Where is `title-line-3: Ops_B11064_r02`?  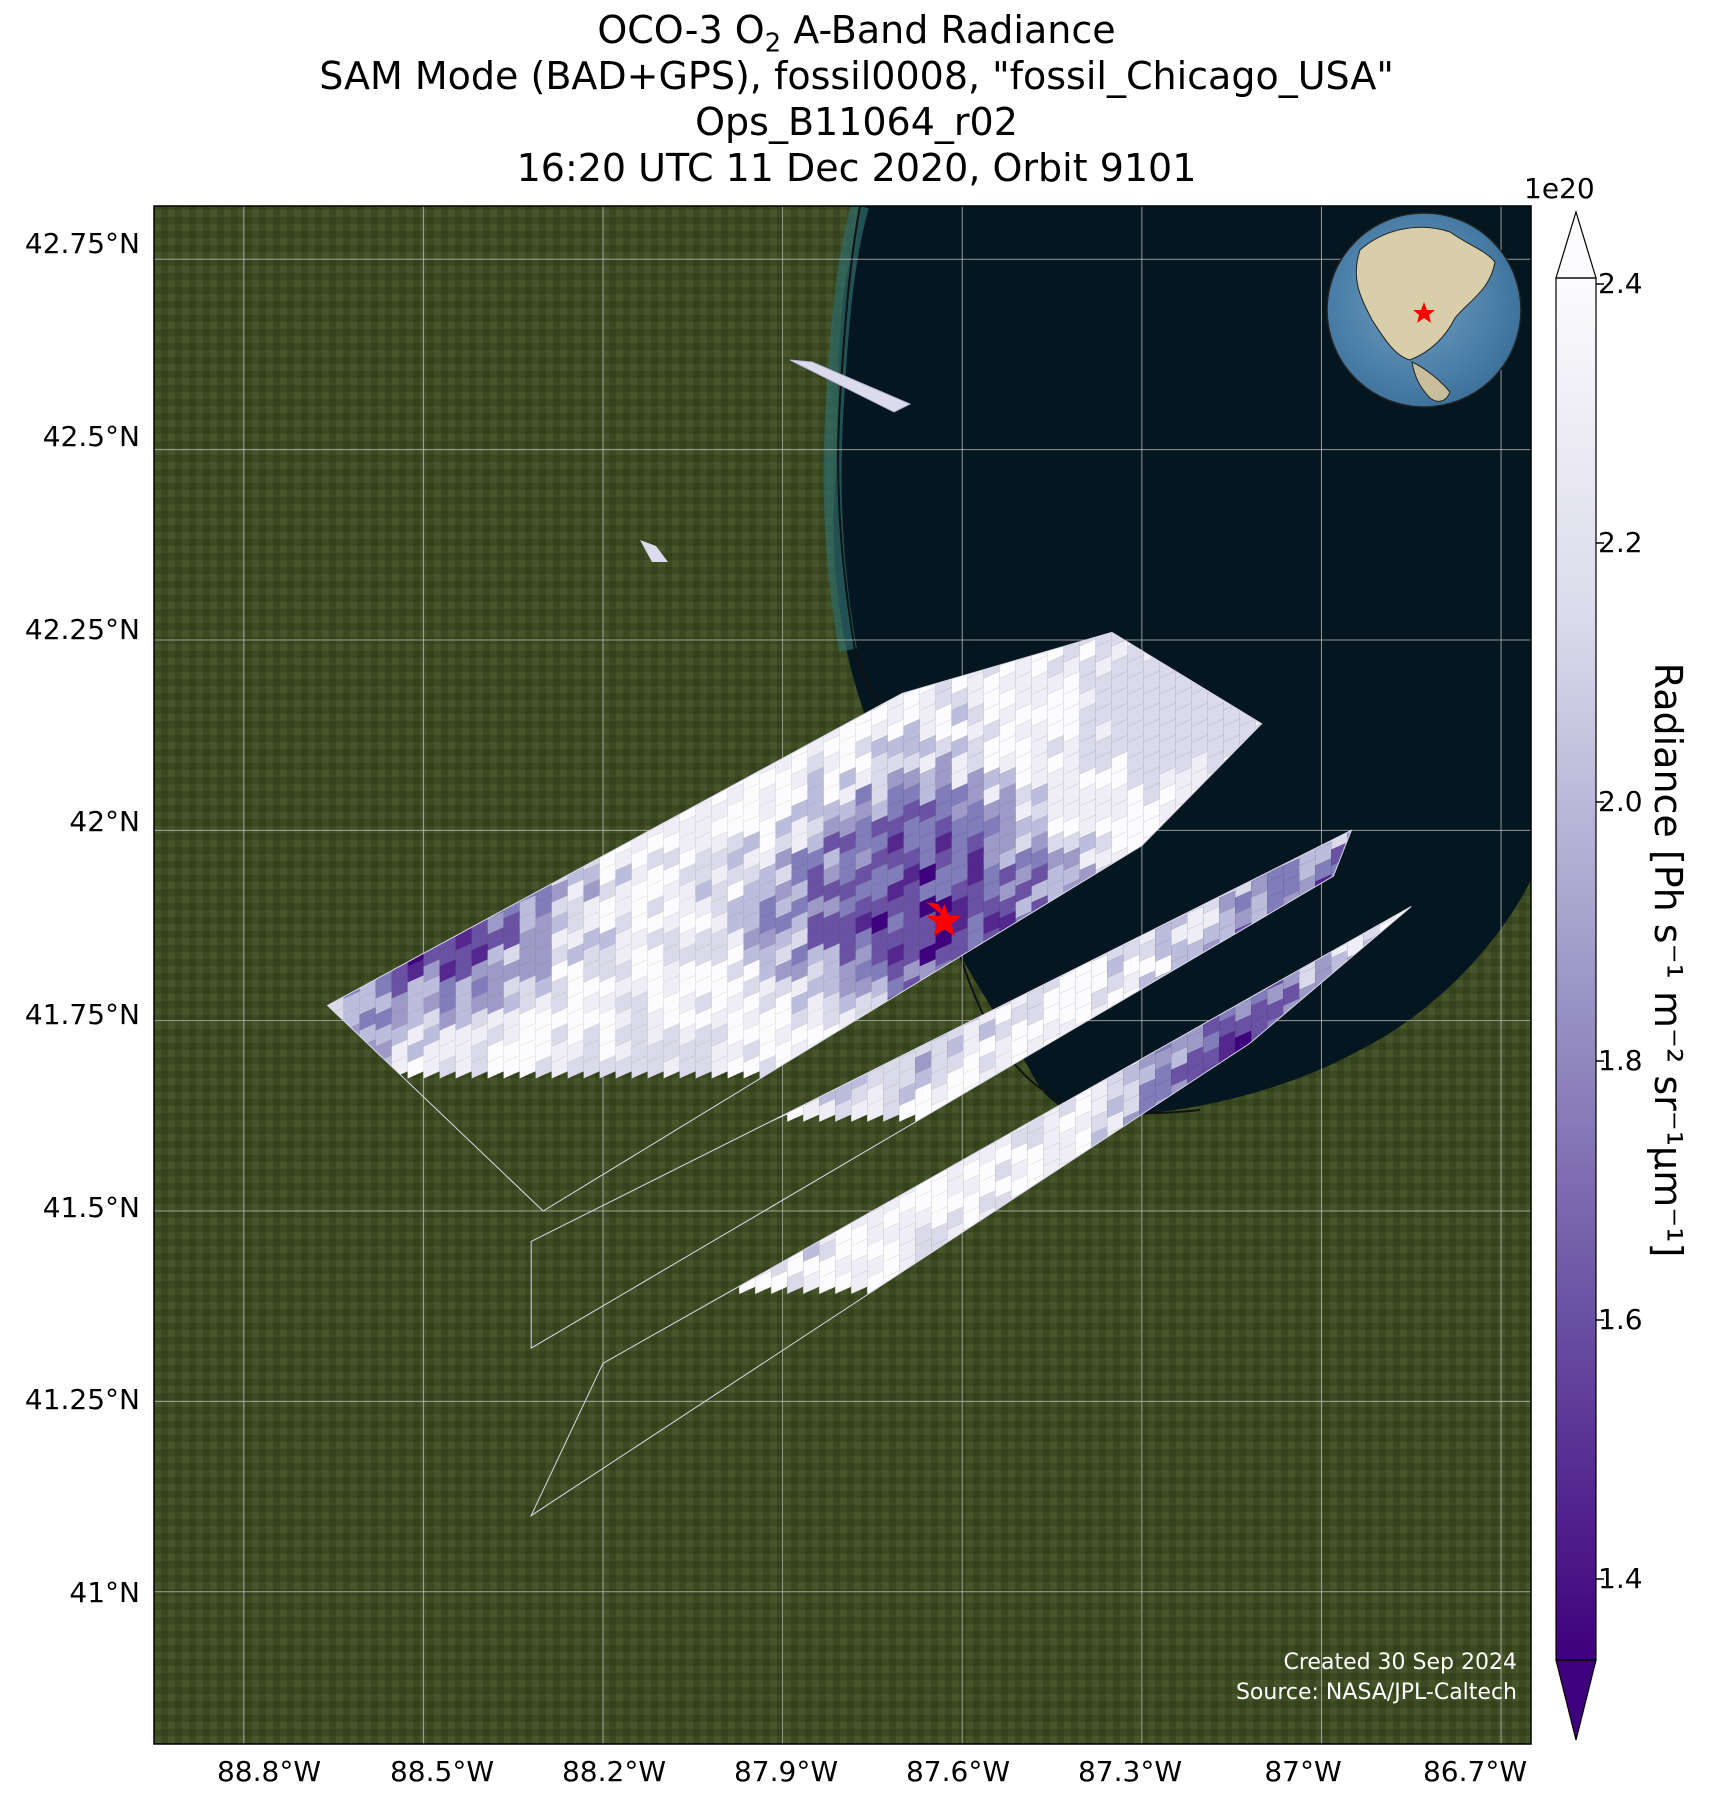 title-line-3: Ops_B11064_r02 is located at coordinates (856, 122).